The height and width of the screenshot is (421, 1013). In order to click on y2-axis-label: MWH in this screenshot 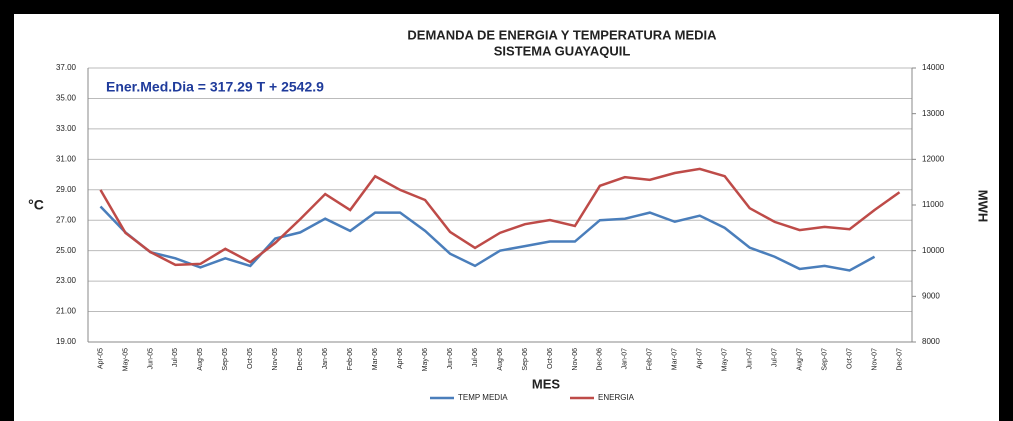, I will do `click(983, 206)`.